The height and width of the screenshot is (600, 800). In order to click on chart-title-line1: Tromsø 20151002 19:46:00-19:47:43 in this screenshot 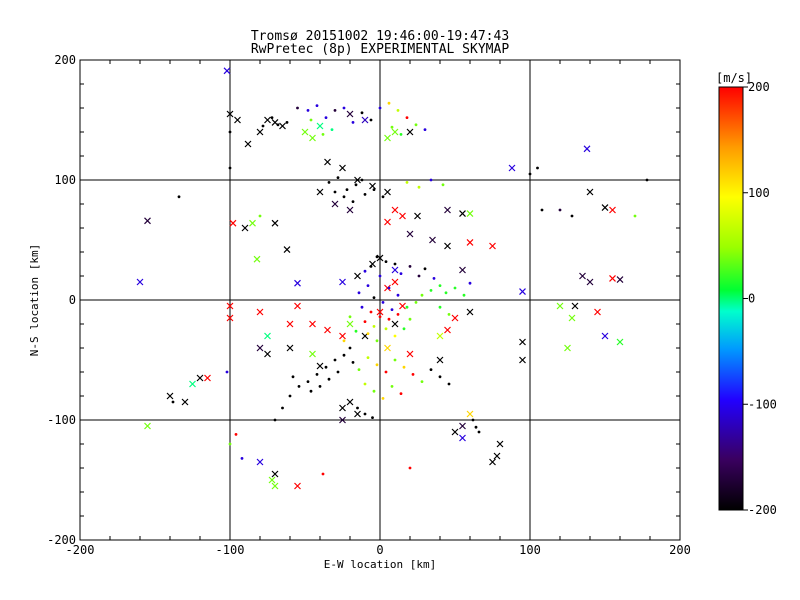, I will do `click(380, 36)`.